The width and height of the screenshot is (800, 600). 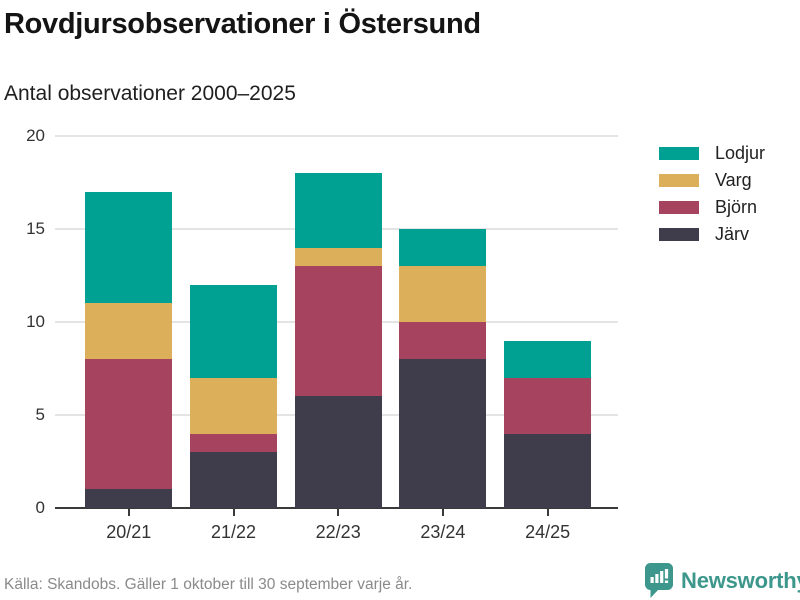 What do you see at coordinates (443, 248) in the screenshot?
I see `bar-segment-23/24-Lodjur` at bounding box center [443, 248].